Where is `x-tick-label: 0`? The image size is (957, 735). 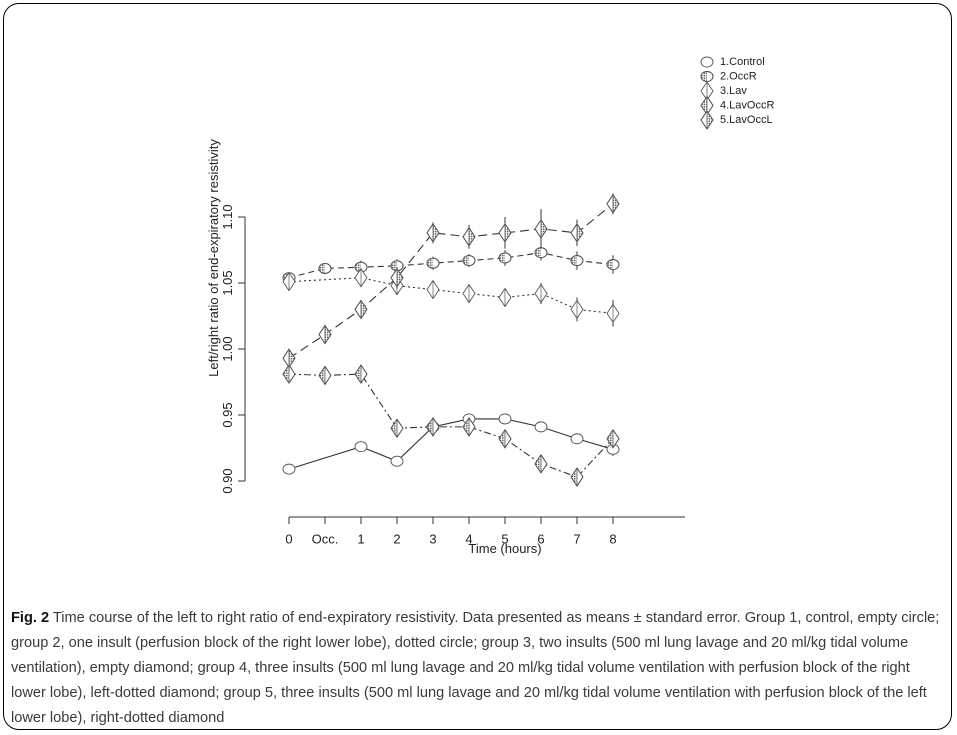
x-tick-label: 0 is located at coordinates (288, 539).